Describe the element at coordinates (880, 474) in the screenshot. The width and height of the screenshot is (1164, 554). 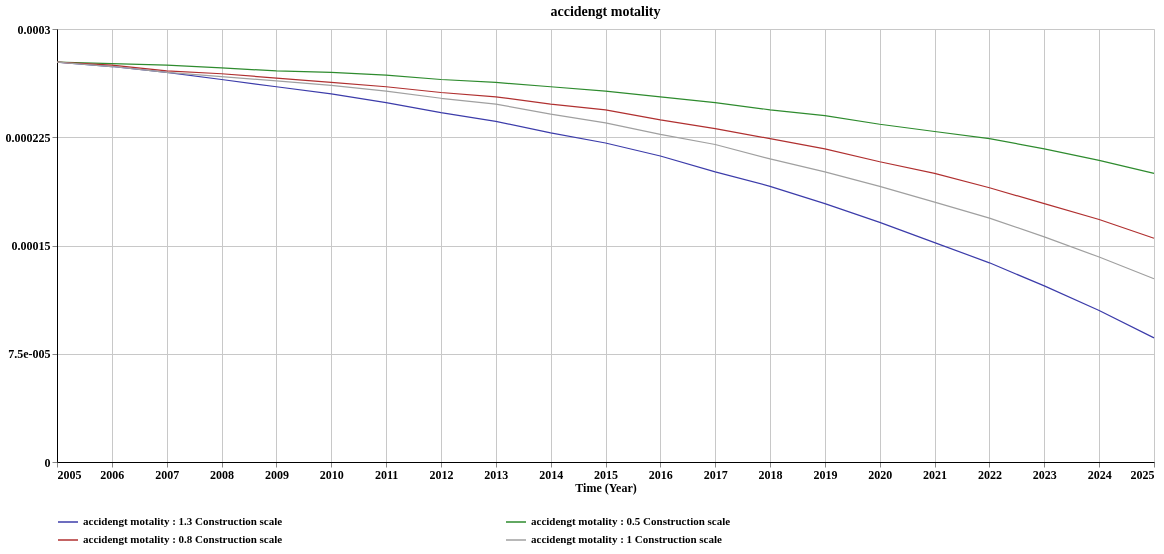
I see `x-tick-label: 2020` at that location.